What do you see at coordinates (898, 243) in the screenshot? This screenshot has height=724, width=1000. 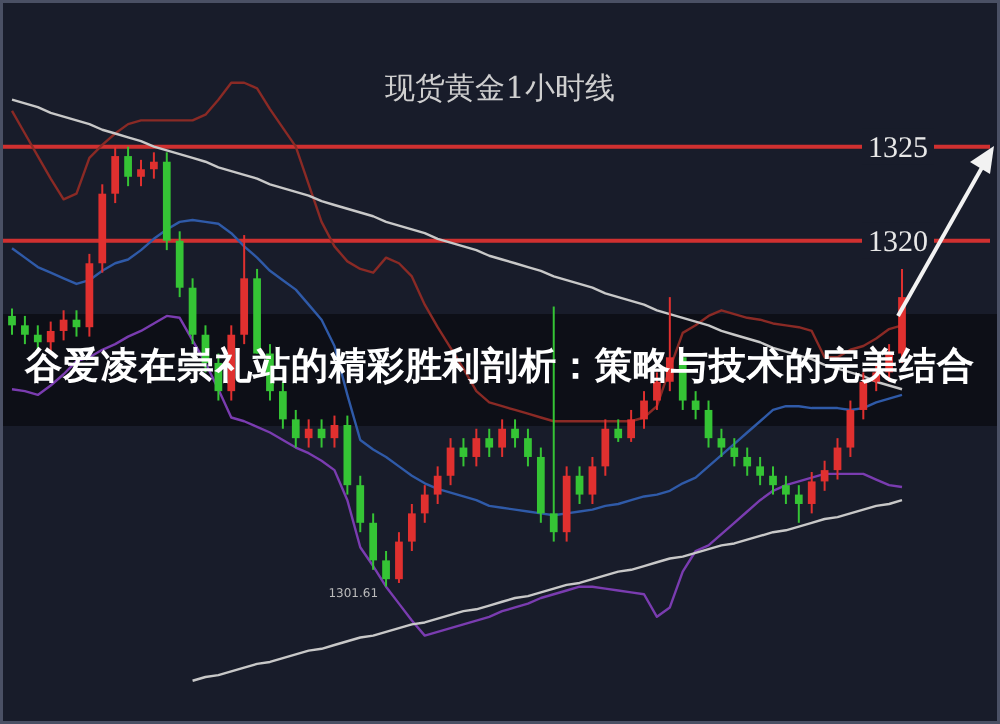 I see `y-tick-label: 1320` at bounding box center [898, 243].